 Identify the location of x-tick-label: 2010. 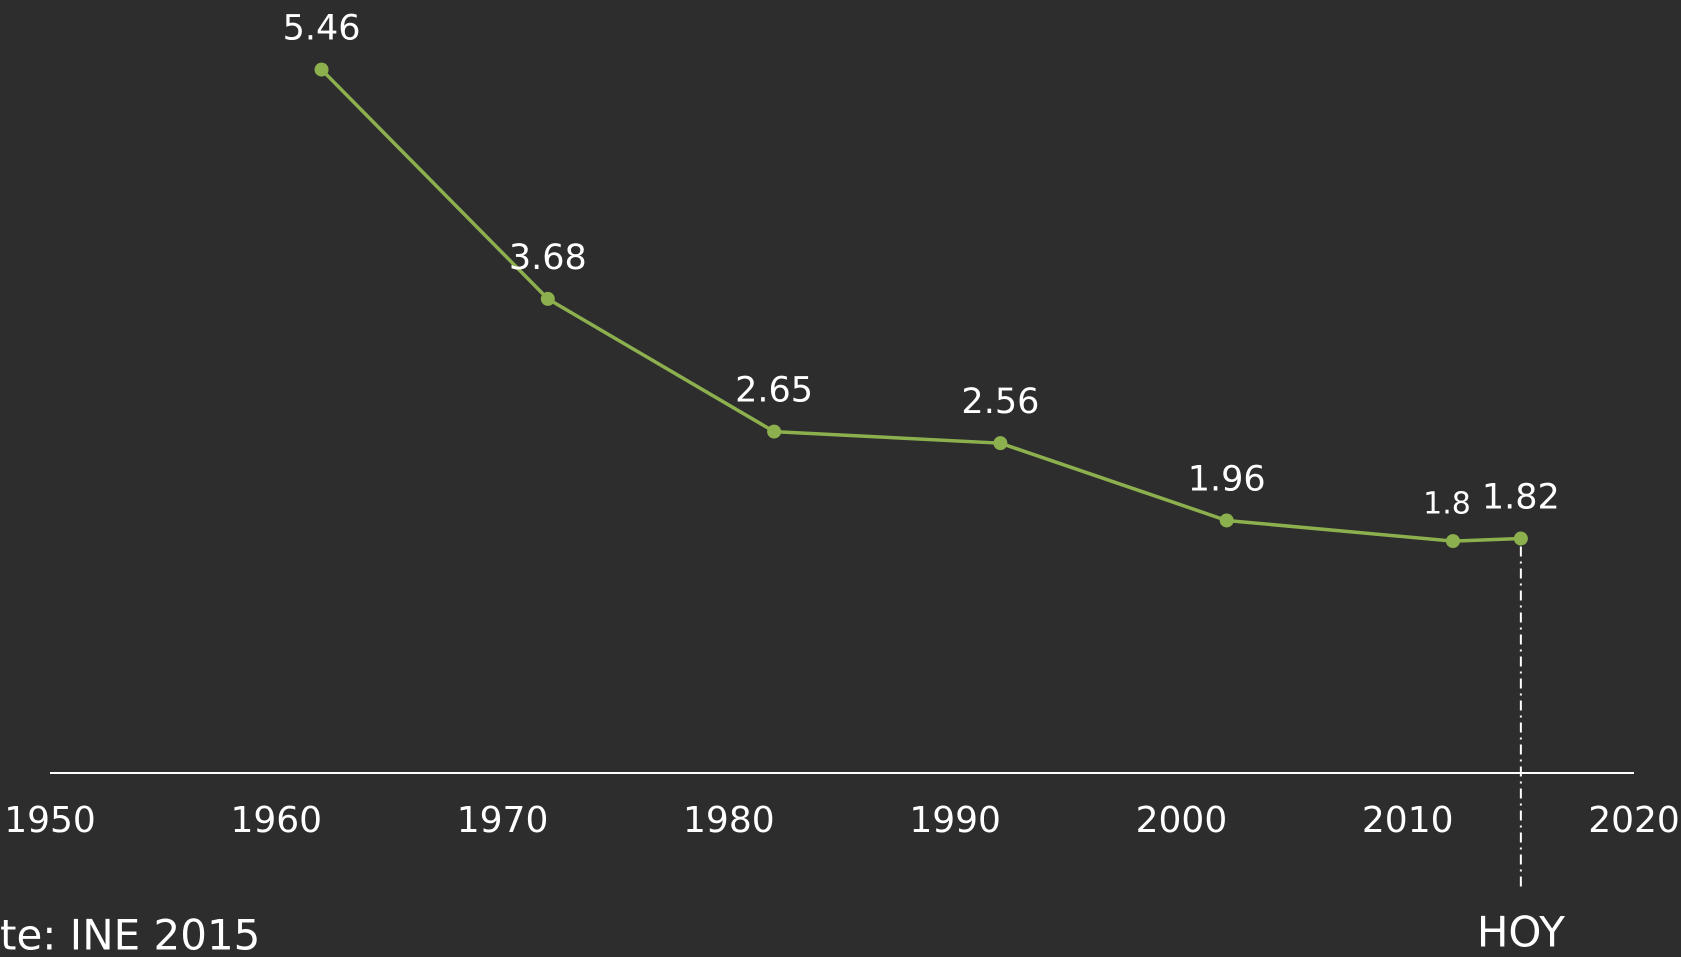
(1408, 820).